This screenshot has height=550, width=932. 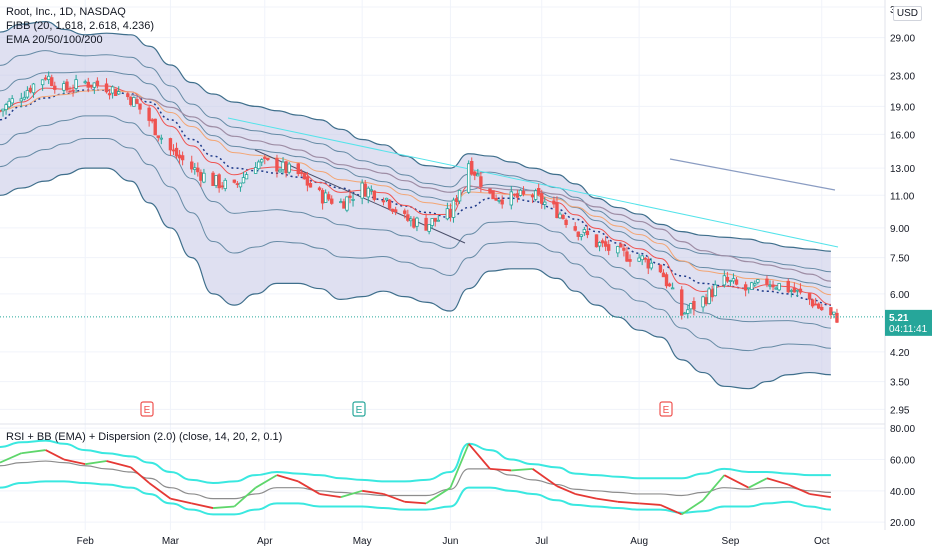 What do you see at coordinates (453, 541) in the screenshot?
I see `x-axis: Feb Mar Apr May Jun Jul Aug Sep Oct` at bounding box center [453, 541].